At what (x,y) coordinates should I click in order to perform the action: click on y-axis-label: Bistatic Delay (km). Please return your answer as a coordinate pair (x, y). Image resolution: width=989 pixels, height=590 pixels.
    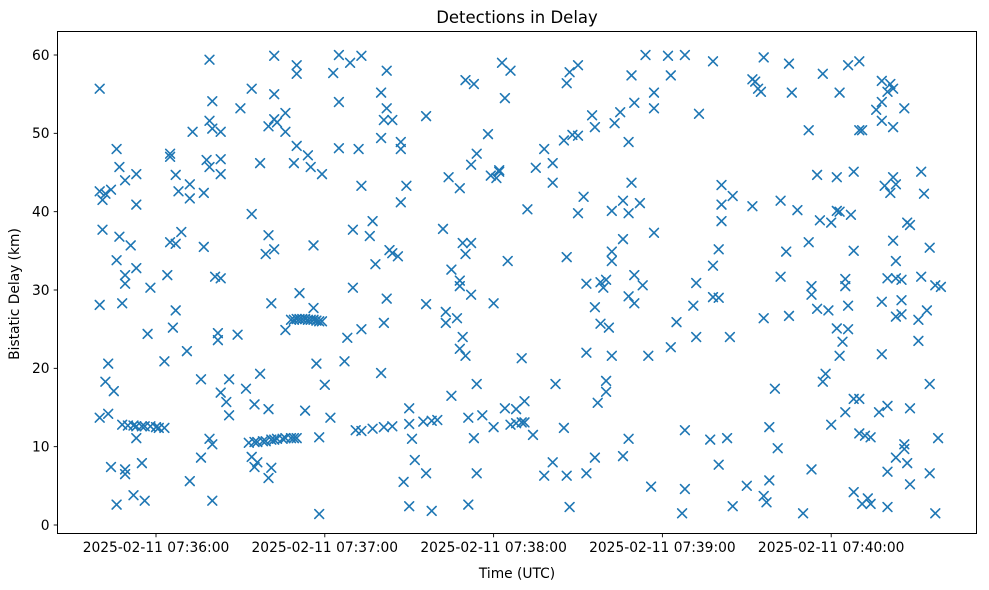
    Looking at the image, I should click on (15, 294).